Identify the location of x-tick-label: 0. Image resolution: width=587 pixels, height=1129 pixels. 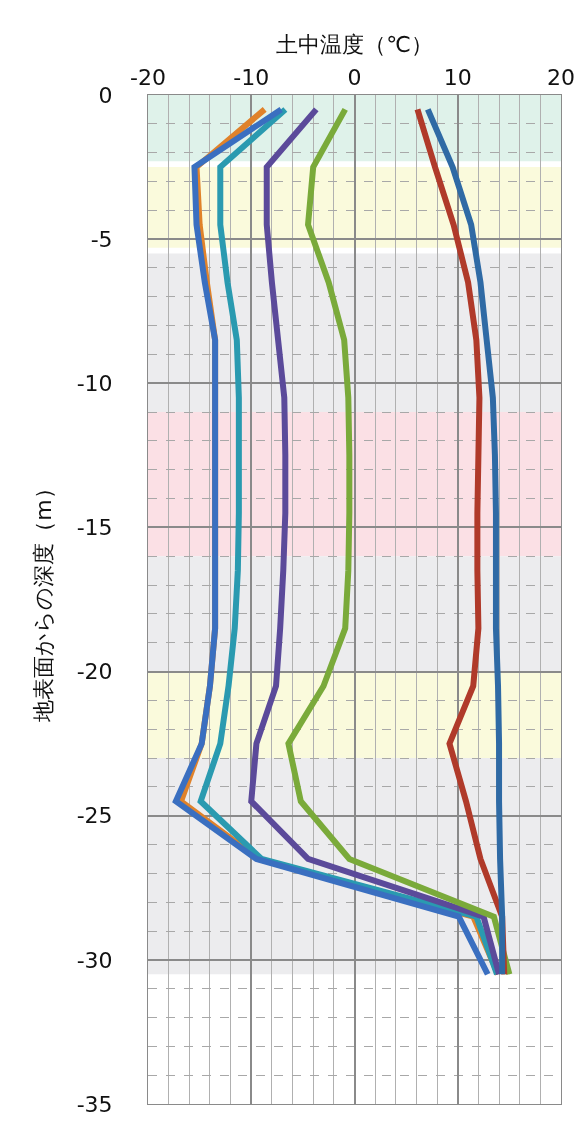
(354, 78).